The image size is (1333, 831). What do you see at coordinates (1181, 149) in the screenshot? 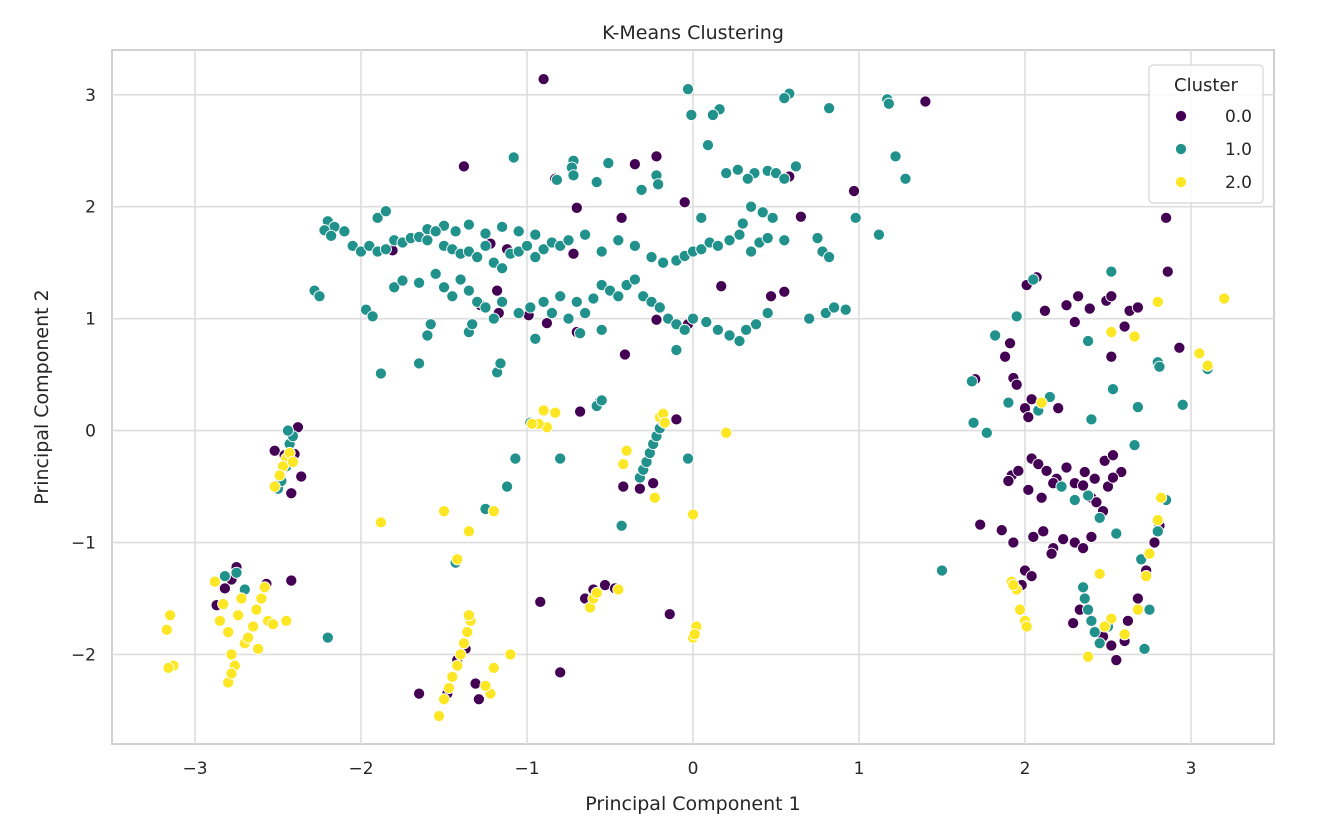
I see `legend-marker` at bounding box center [1181, 149].